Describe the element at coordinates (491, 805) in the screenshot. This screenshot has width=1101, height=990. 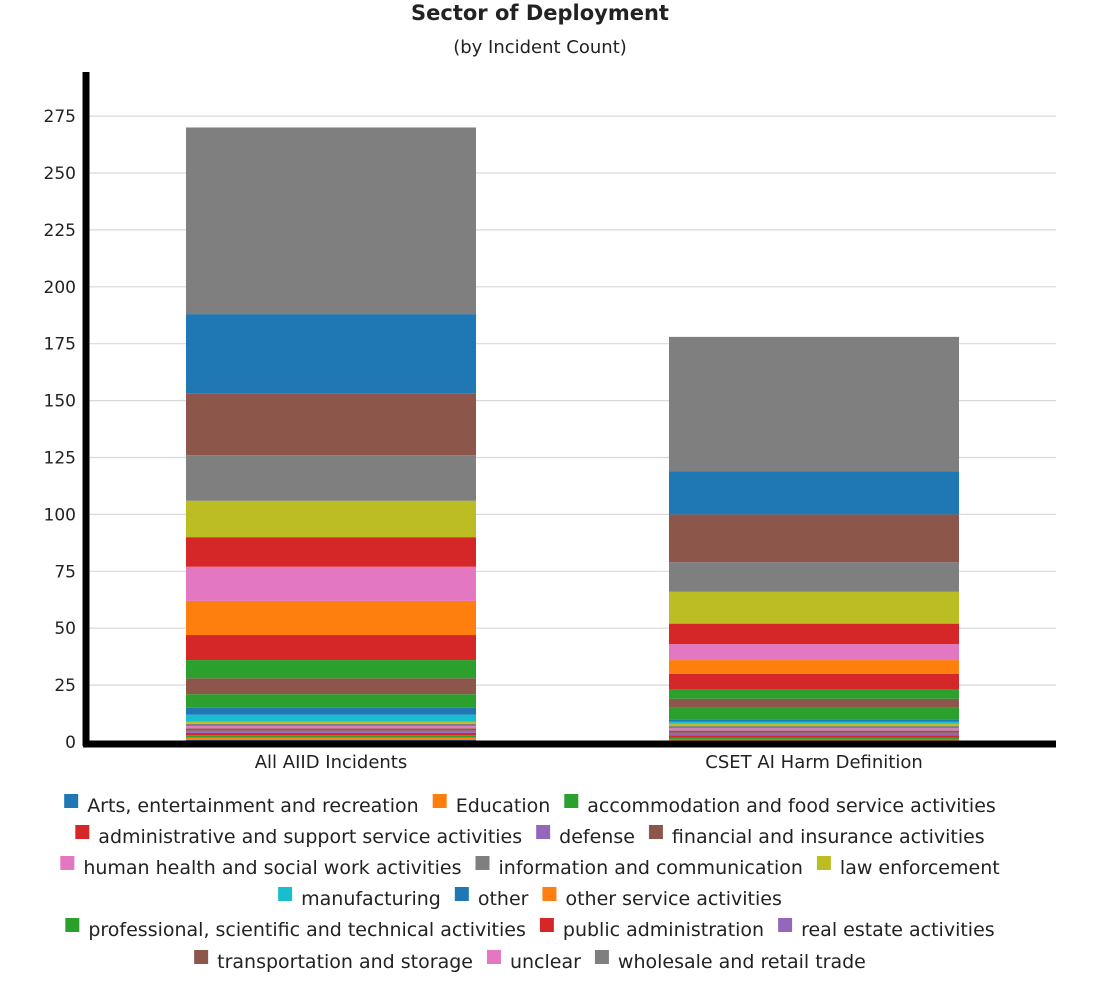
I see `legend-item-education: Education` at that location.